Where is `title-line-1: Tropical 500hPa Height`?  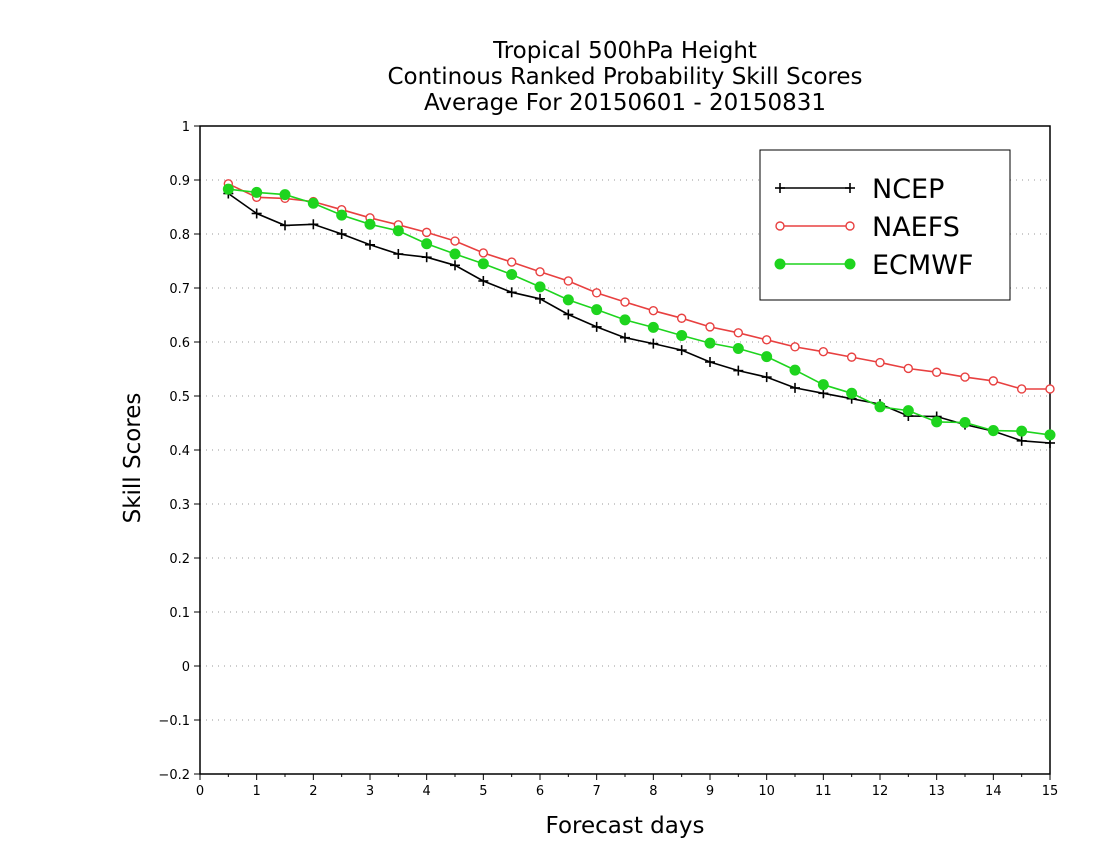 title-line-1: Tropical 500hPa Height is located at coordinates (624, 51).